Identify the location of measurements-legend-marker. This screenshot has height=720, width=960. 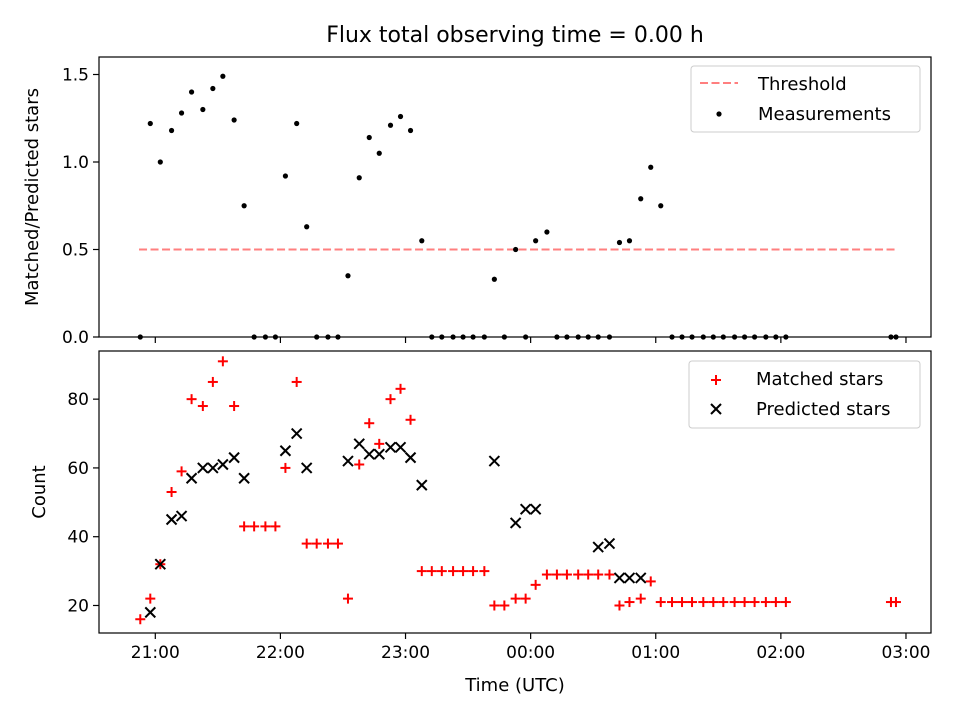
(719, 114).